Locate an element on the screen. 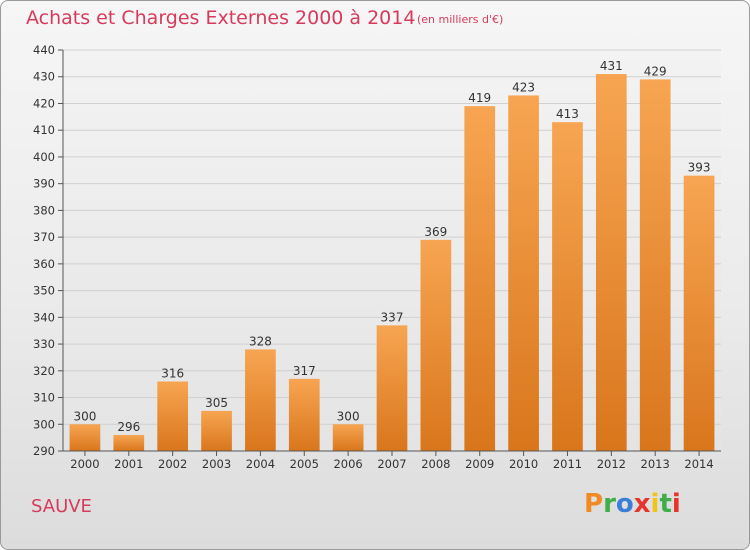  chart-title: Achats et Charges Externes 2000 à 2014 is located at coordinates (221, 18).